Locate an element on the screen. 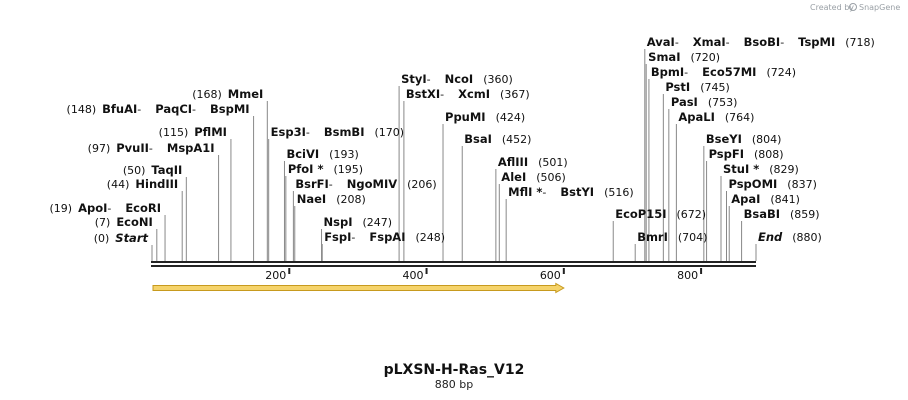 Image resolution: width=908 pixels, height=400 pixels. map-title: pLXSN-H-Ras_V12 is located at coordinates (454, 370).